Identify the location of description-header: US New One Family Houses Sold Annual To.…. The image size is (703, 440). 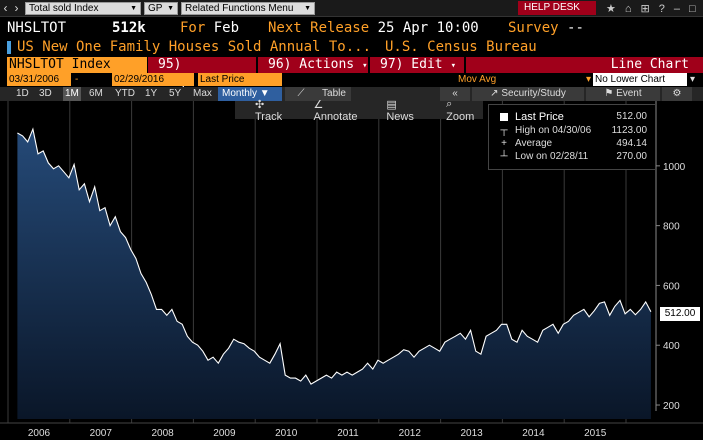
(351, 47).